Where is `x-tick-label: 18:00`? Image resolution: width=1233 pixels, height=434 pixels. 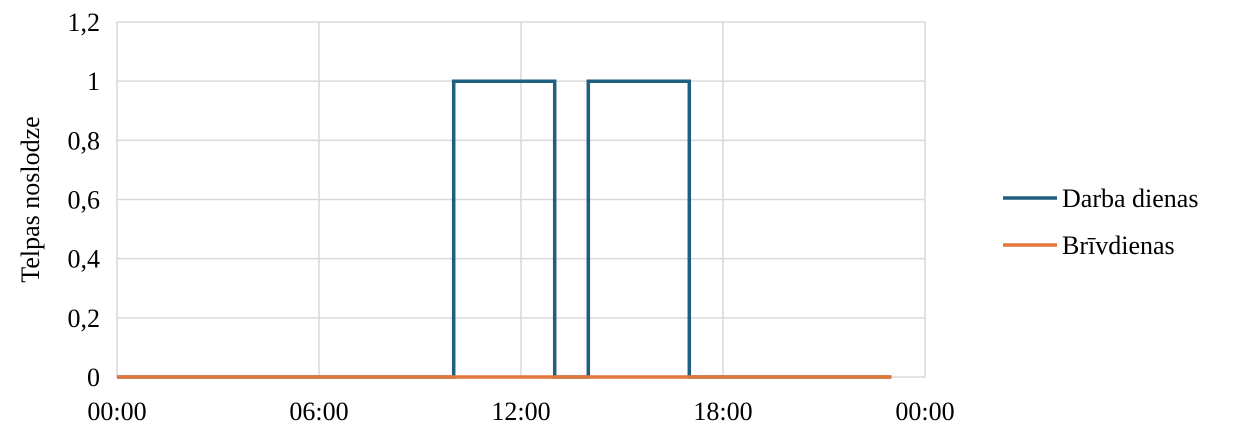 x-tick-label: 18:00 is located at coordinates (722, 411).